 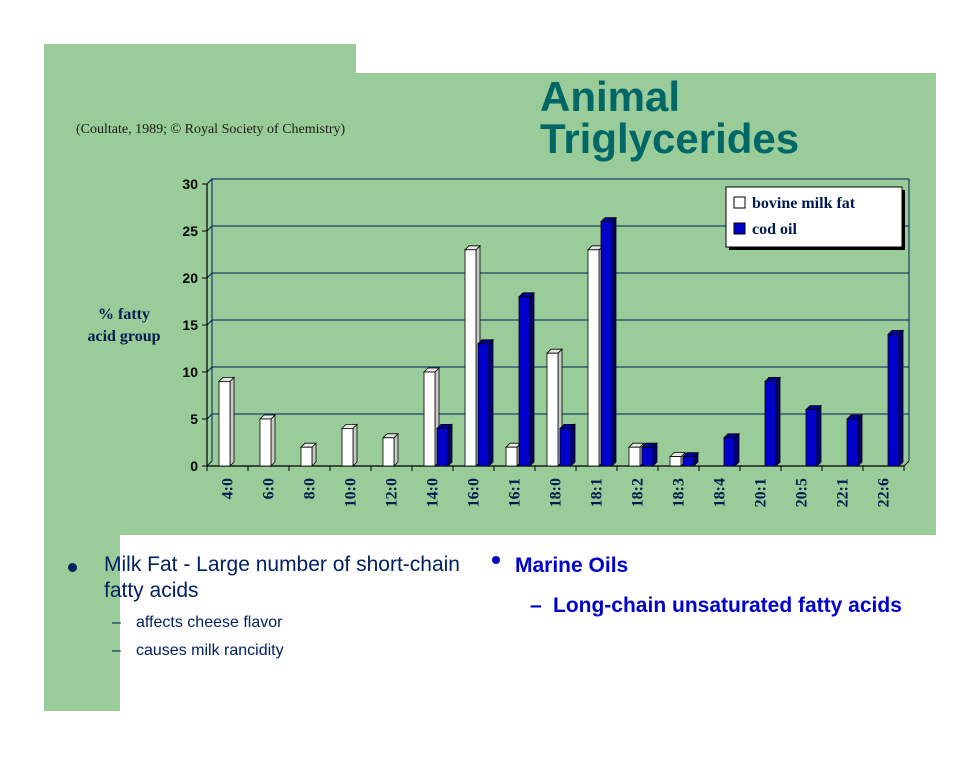 I want to click on x-tick-label: 18:0, so click(x=556, y=492).